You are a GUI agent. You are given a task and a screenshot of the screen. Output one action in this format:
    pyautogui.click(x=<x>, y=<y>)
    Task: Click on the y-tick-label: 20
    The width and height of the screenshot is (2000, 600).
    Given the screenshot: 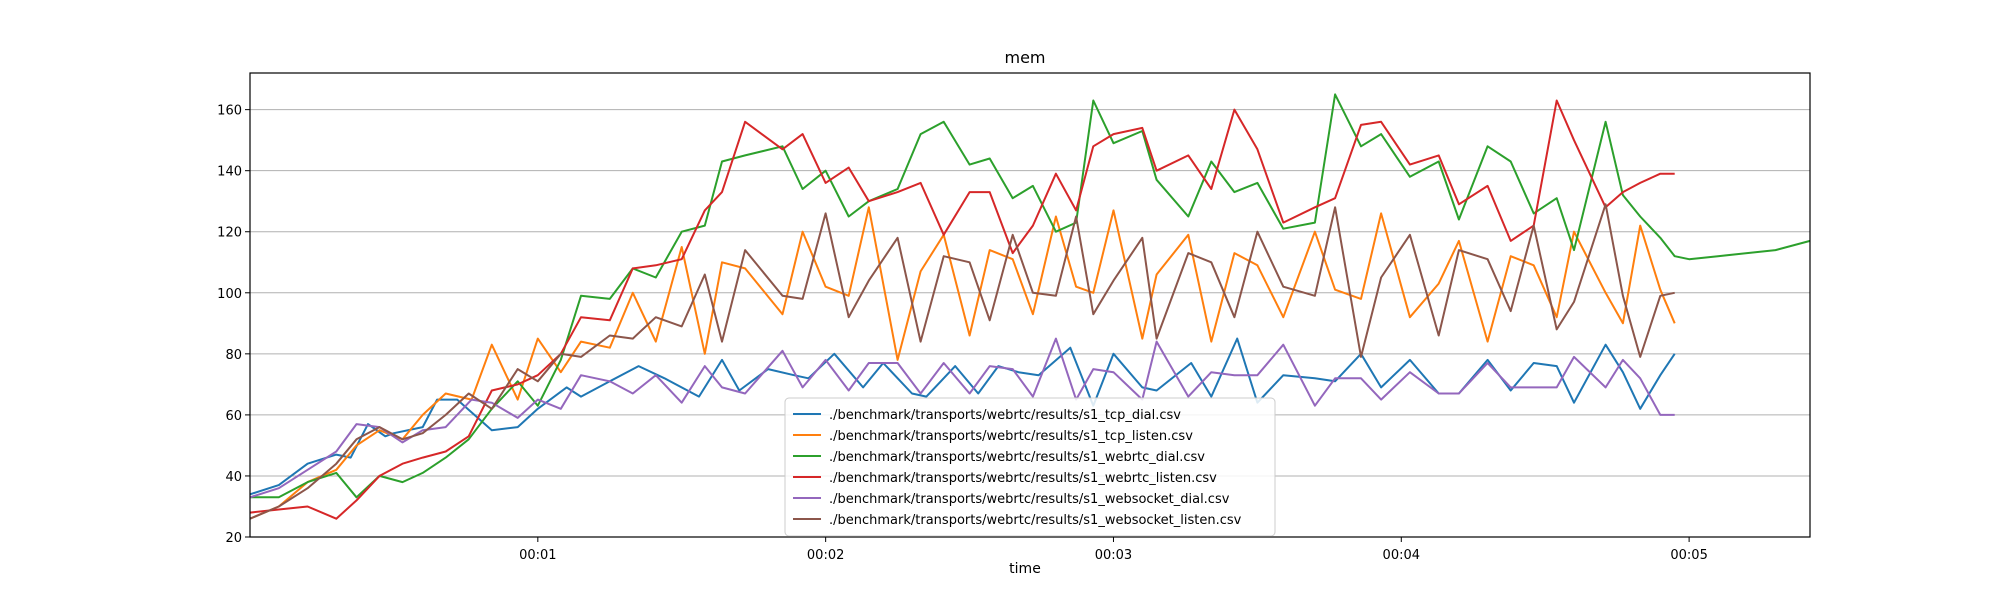 What is the action you would take?
    pyautogui.click(x=233, y=538)
    